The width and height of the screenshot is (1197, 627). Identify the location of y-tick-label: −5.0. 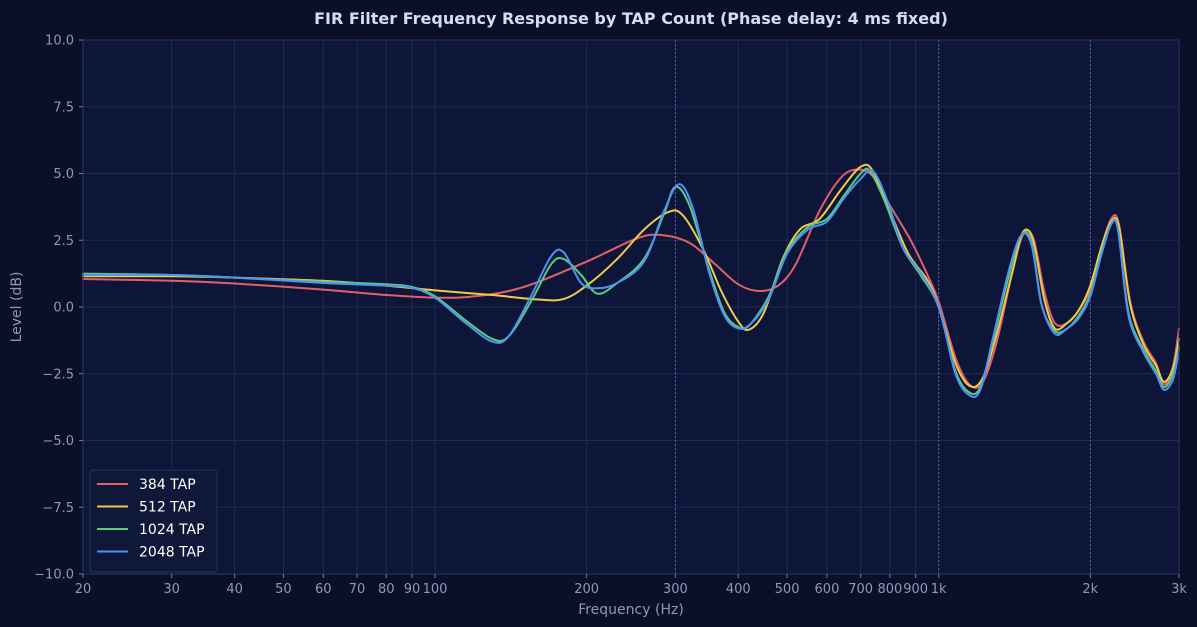
(58, 441).